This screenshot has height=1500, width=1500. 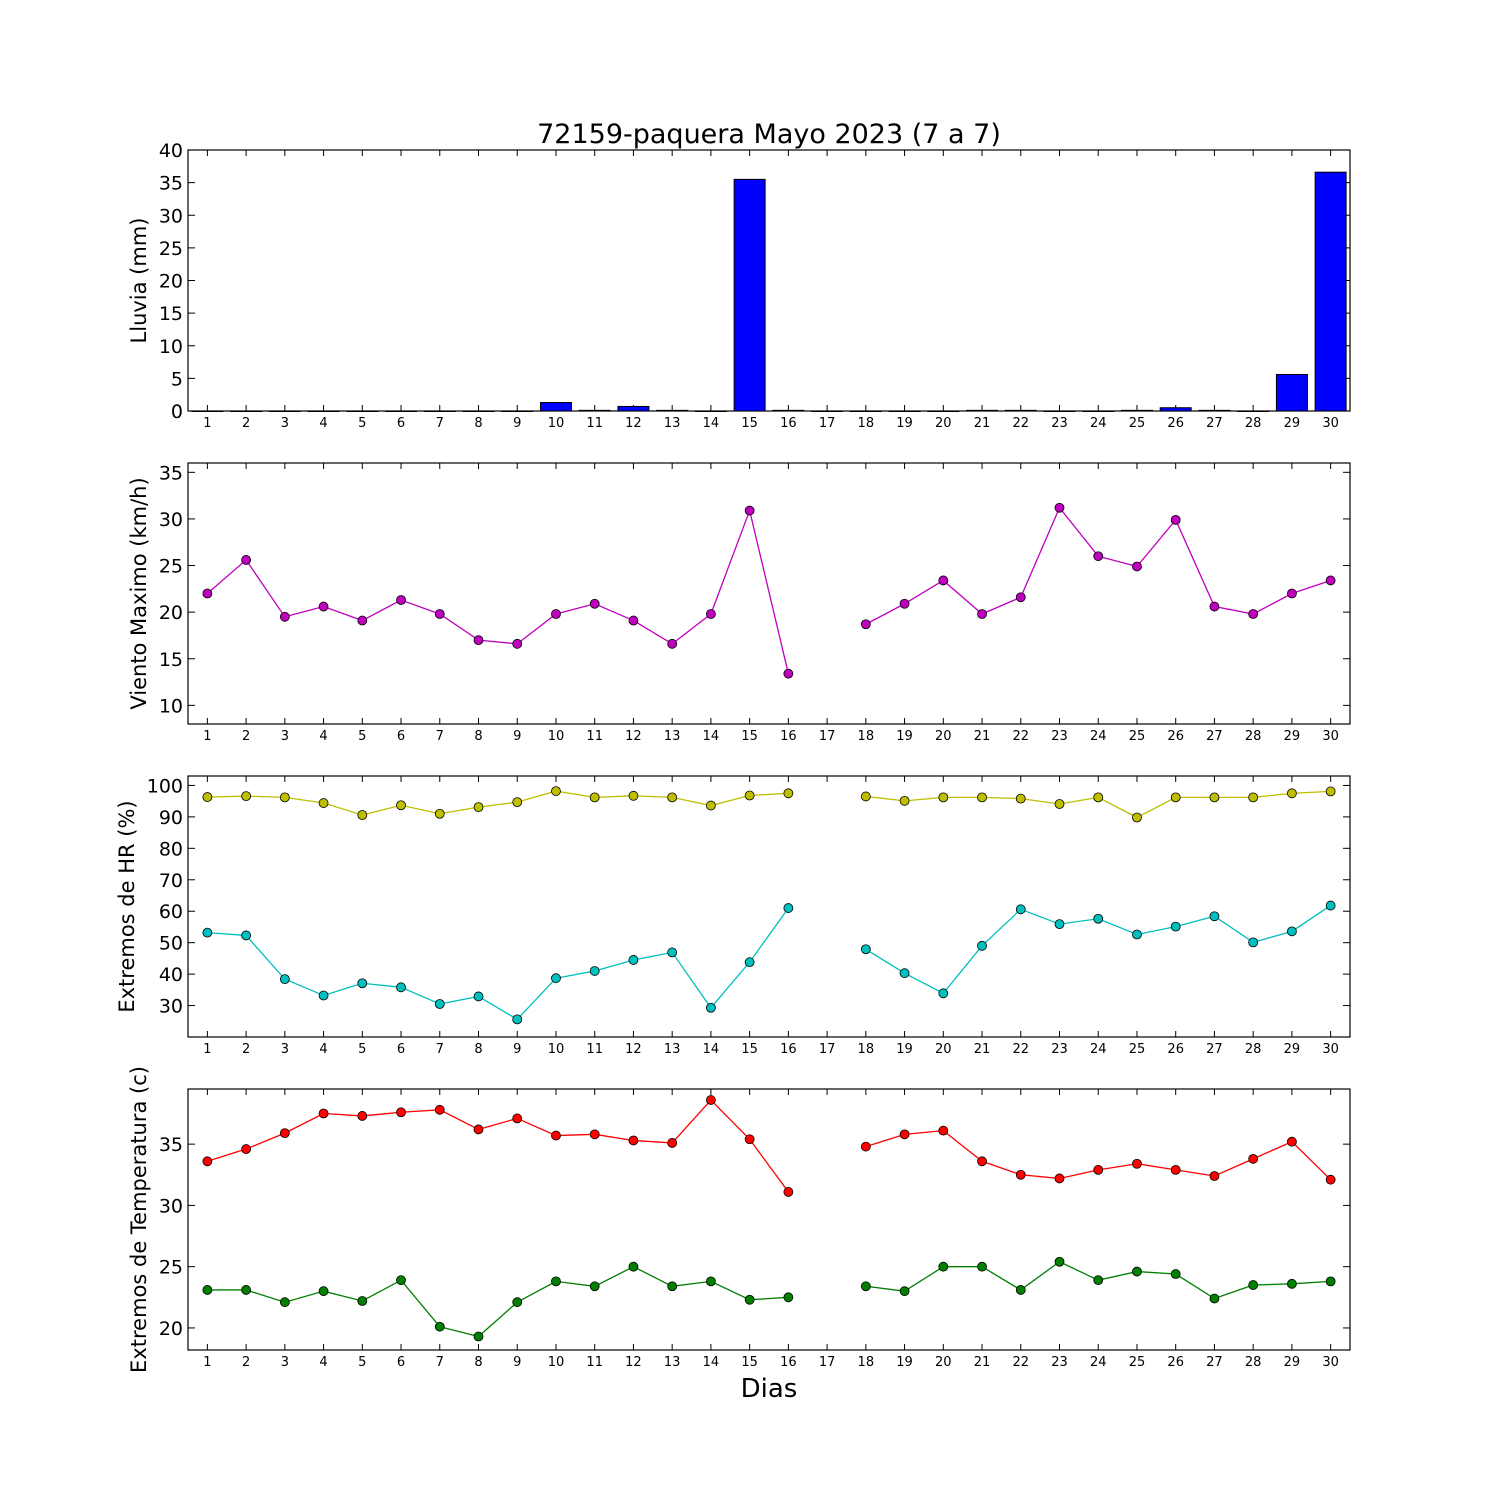 What do you see at coordinates (177, 412) in the screenshot?
I see `y-tick-label: 0` at bounding box center [177, 412].